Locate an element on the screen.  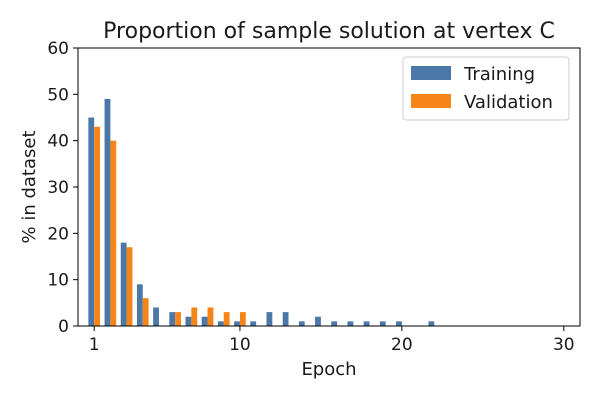
y-tick-label: 0 is located at coordinates (63, 327).